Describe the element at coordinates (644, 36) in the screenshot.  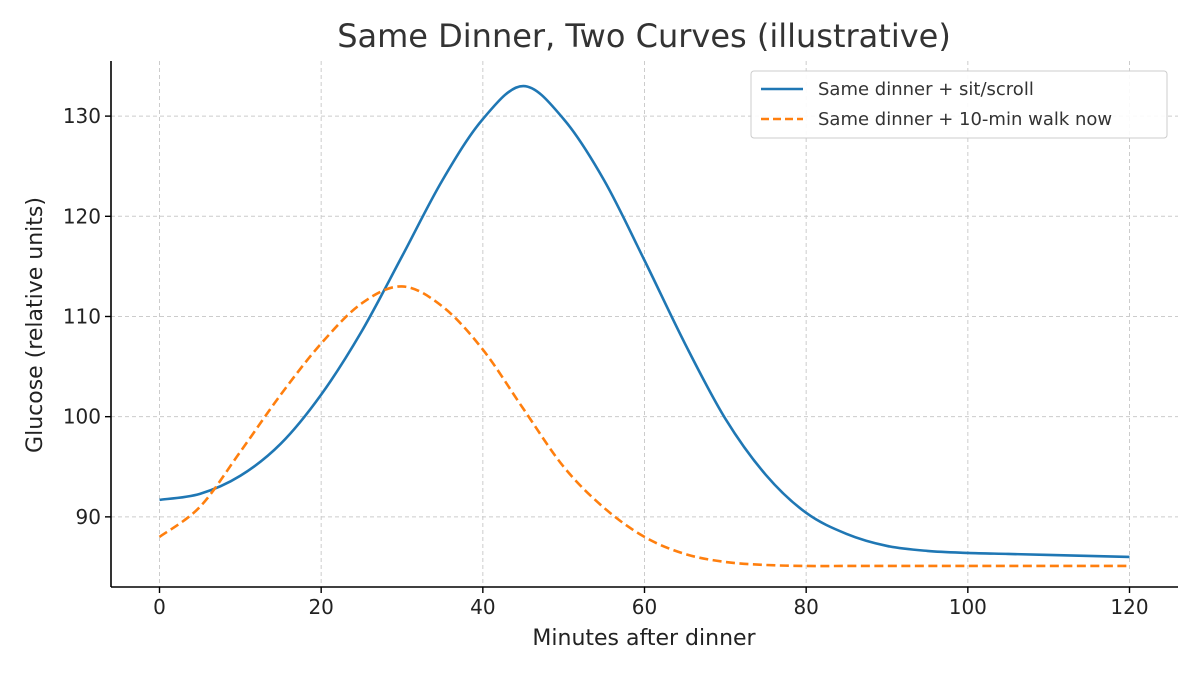
I see `chart-title: Same Dinner, Two Curves (illustrative)` at that location.